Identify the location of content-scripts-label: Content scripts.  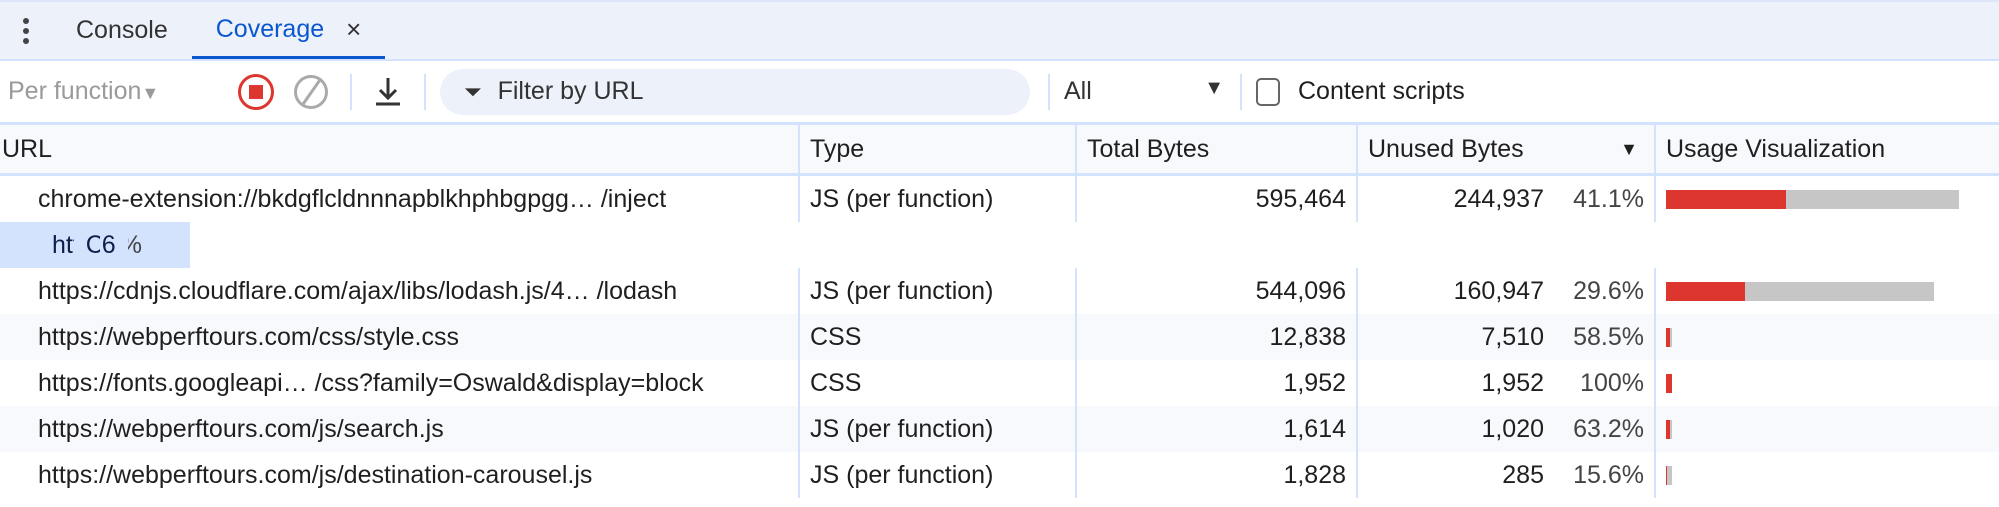
(1381, 91).